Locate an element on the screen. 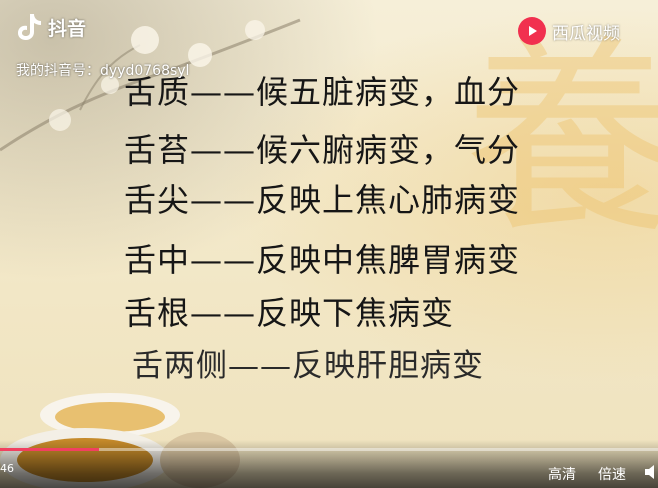 The height and width of the screenshot is (488, 658). slide-line-2: 舌苔——候六腑病变，气分 is located at coordinates (322, 150).